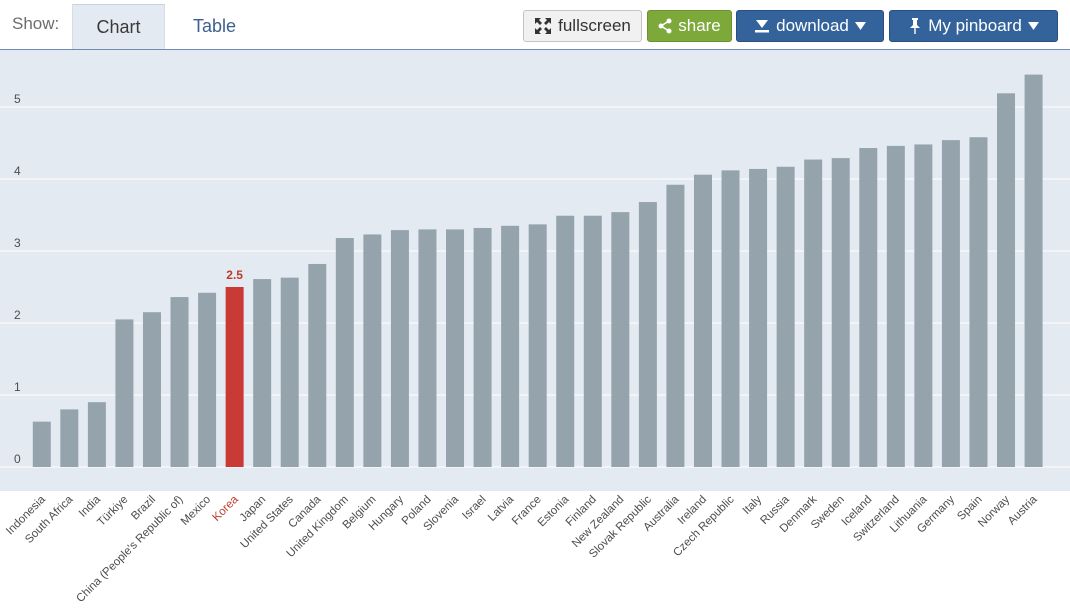 The width and height of the screenshot is (1070, 609). What do you see at coordinates (17, 171) in the screenshot?
I see `y-tick-label: 4` at bounding box center [17, 171].